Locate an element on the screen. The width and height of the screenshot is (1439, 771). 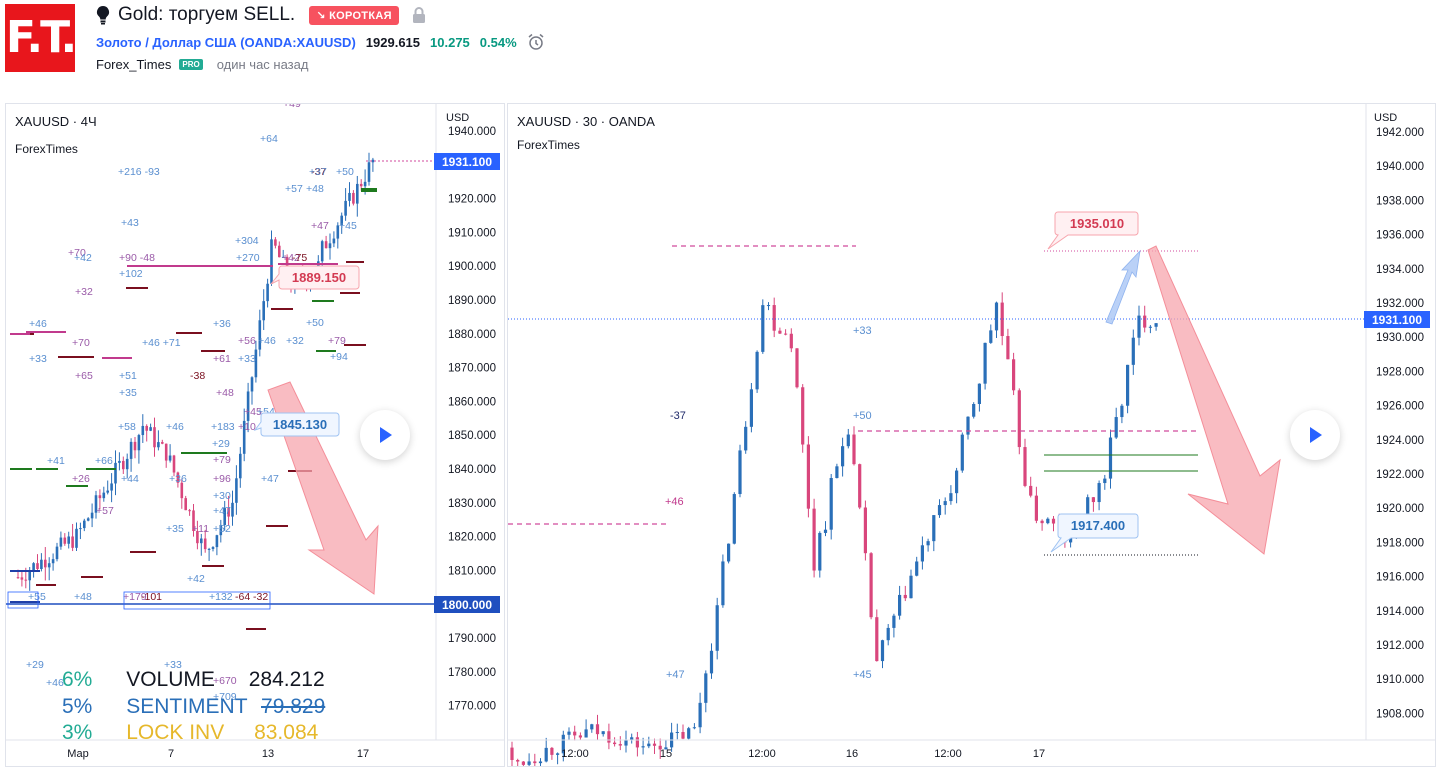
up-arrow is located at coordinates (1123, 287).